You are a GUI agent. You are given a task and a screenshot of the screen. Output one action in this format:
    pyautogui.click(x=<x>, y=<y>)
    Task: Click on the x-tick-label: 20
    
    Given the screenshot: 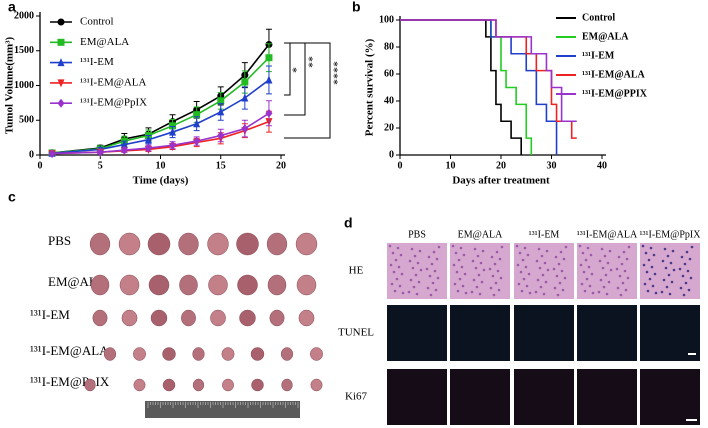 What is the action you would take?
    pyautogui.click(x=281, y=165)
    